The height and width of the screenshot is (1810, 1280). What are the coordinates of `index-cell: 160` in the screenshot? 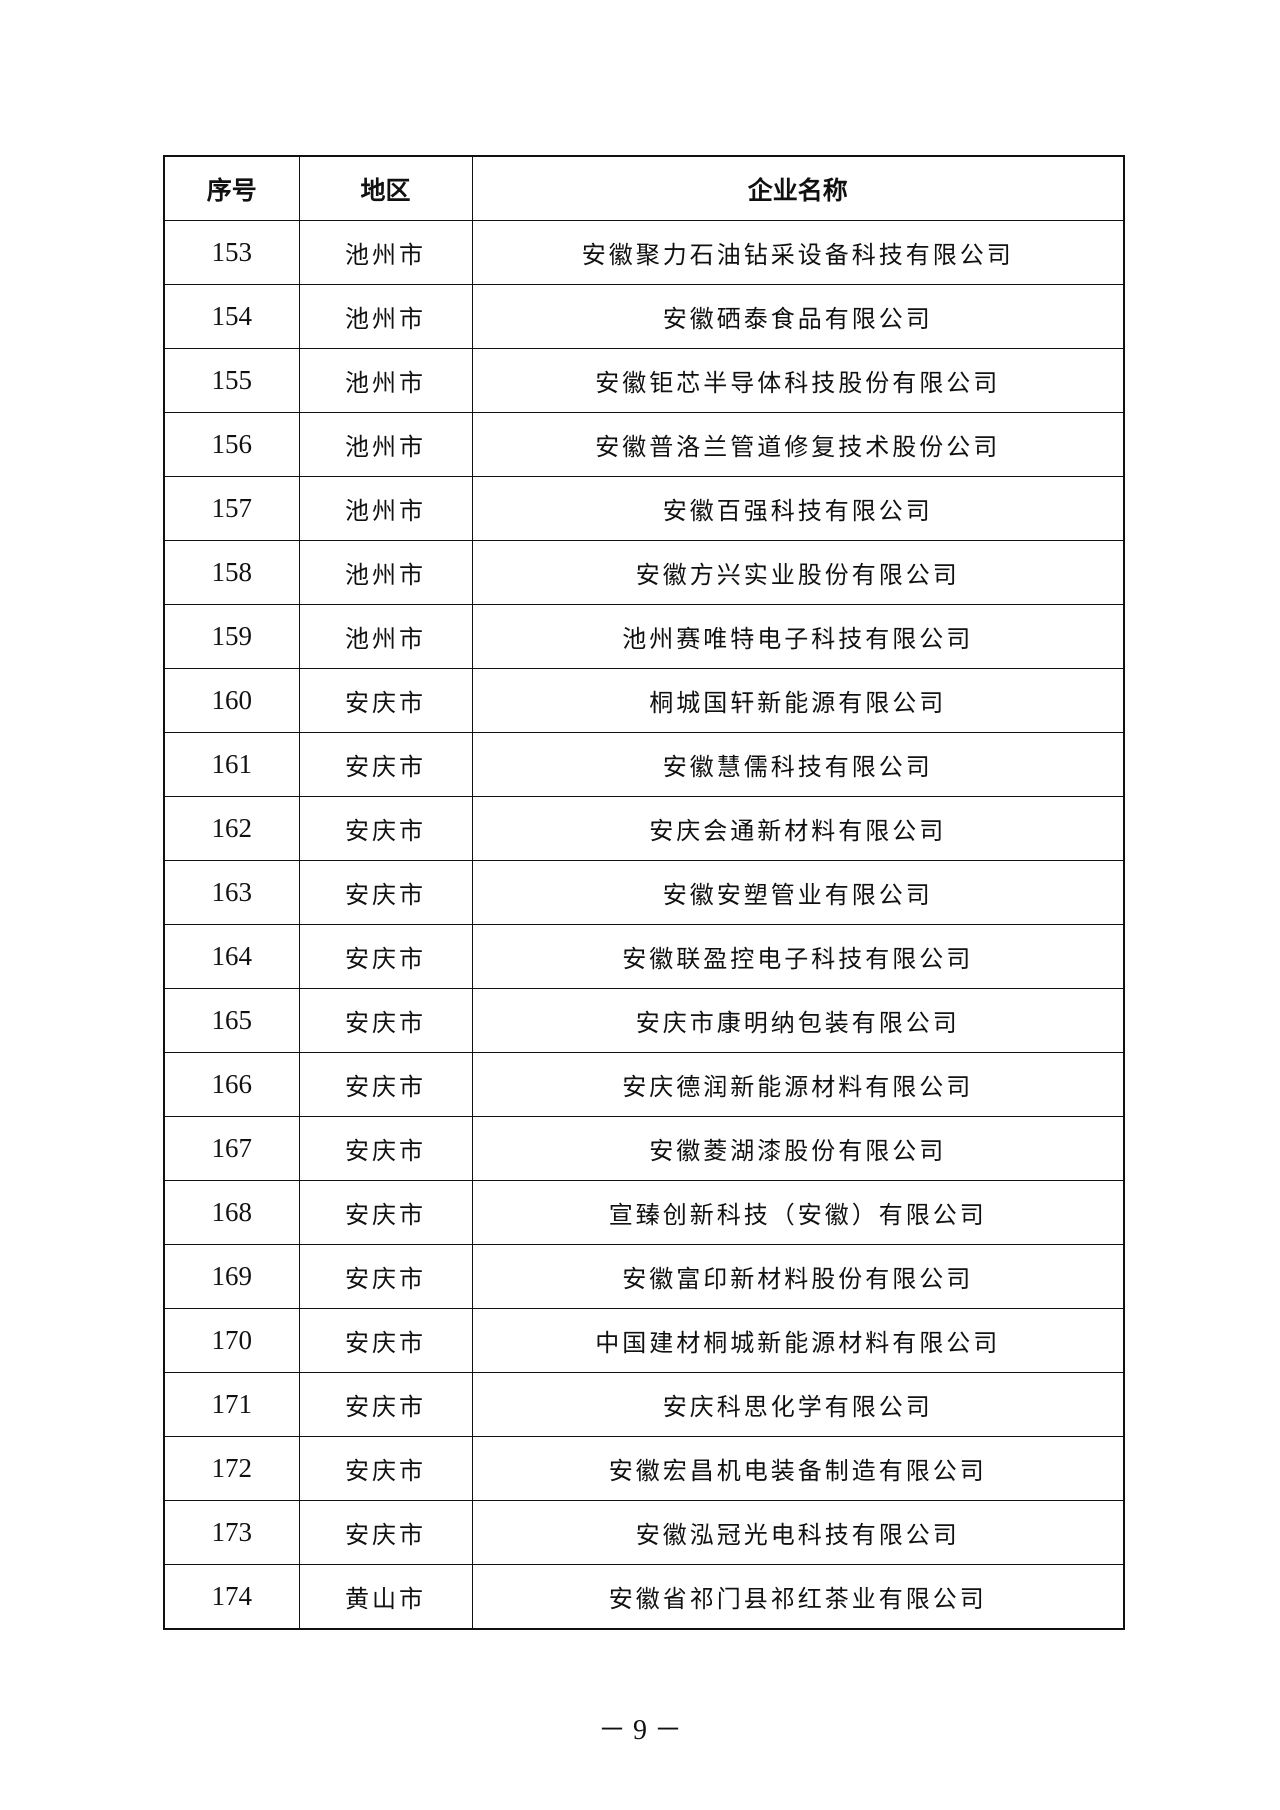 It's located at (231, 700).